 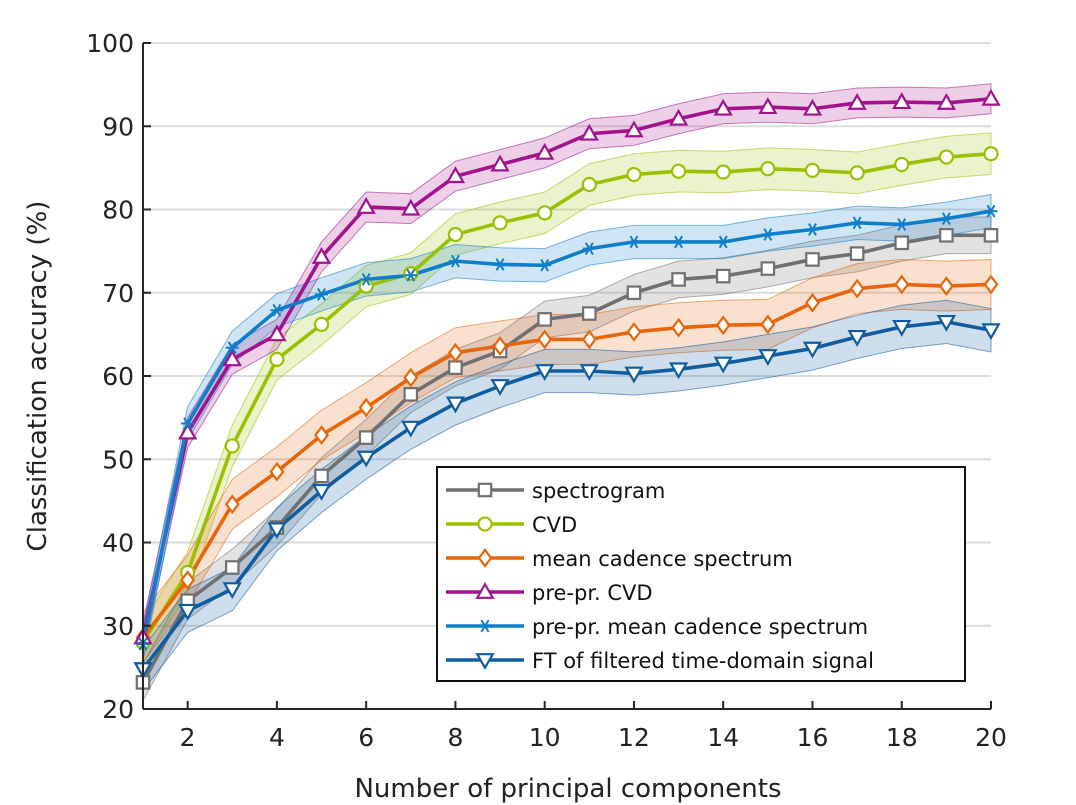 I want to click on x-tick-label: 2, so click(x=188, y=737).